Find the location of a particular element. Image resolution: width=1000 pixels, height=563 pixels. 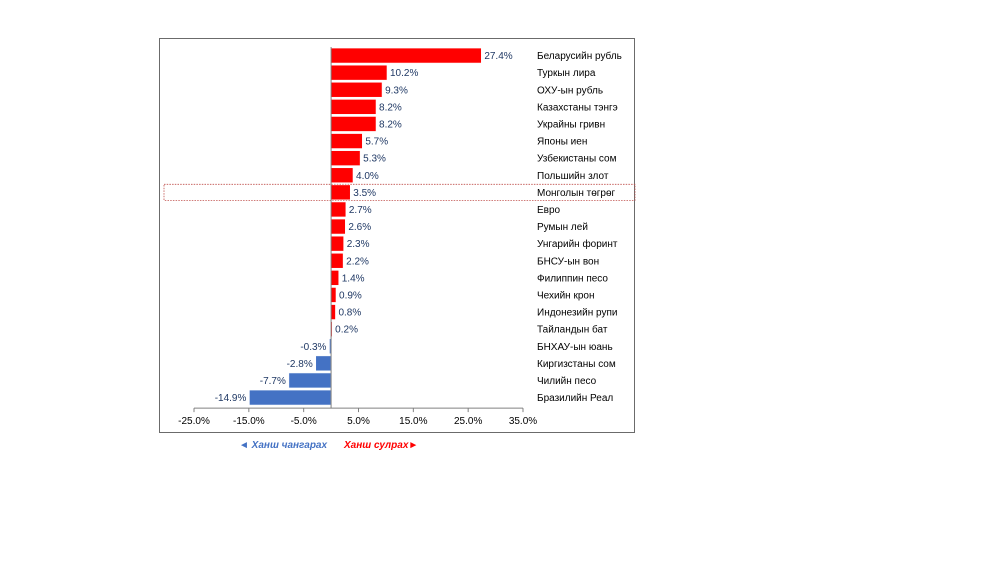

category-label: Унгарийн форинт is located at coordinates (577, 244).